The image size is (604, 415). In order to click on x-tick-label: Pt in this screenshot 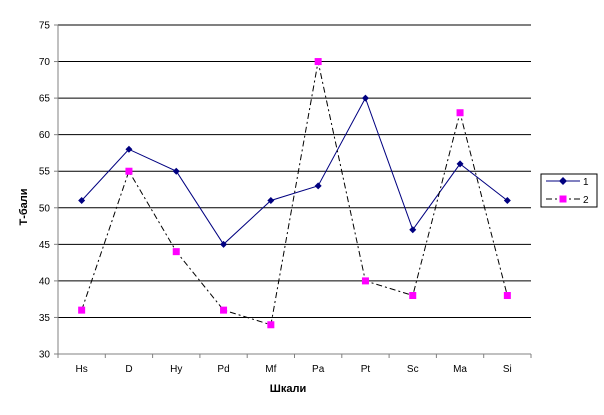, I will do `click(366, 369)`.